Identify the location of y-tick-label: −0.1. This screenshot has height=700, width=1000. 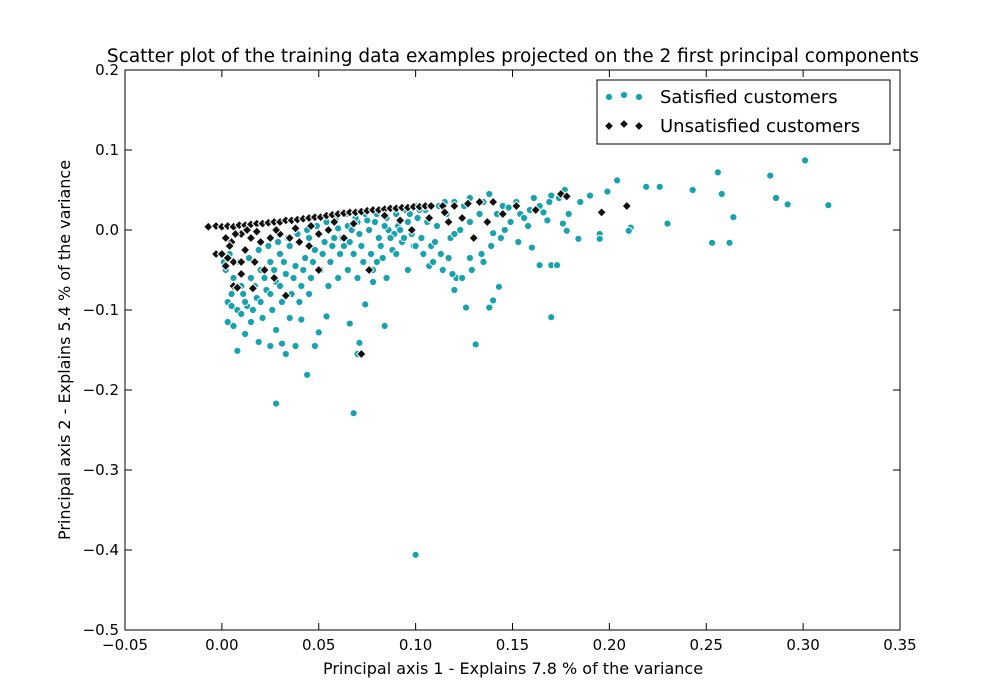
(101, 310).